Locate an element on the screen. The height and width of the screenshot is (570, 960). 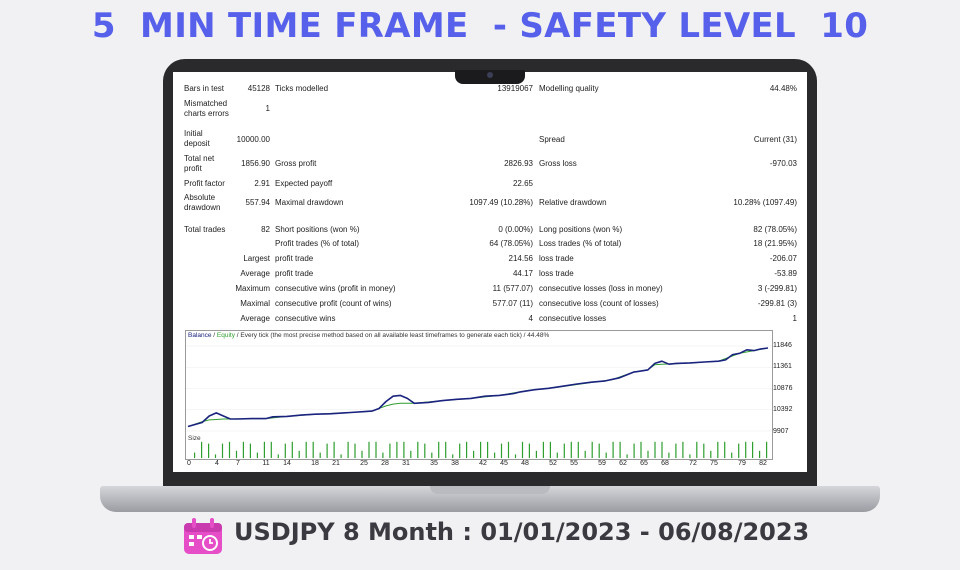
short-positions-value: 0 (0.00%) is located at coordinates (515, 229).